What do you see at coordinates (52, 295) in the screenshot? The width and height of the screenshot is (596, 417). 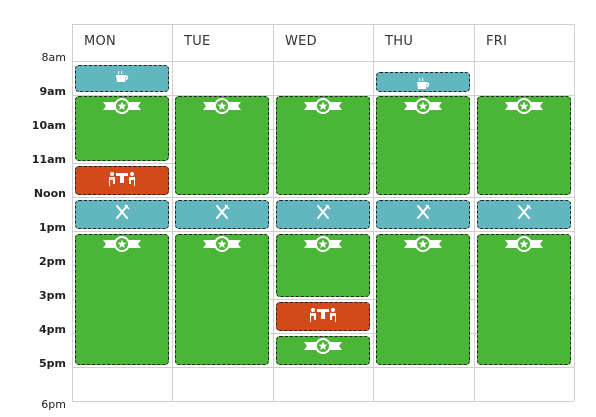 I see `time-label: 3pm` at bounding box center [52, 295].